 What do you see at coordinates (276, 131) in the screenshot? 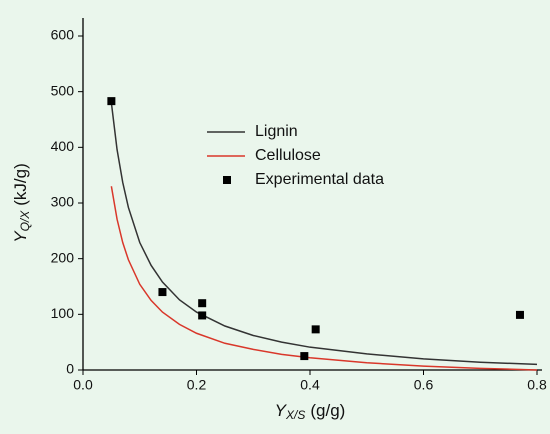
I see `legend-label: Lignin` at bounding box center [276, 131].